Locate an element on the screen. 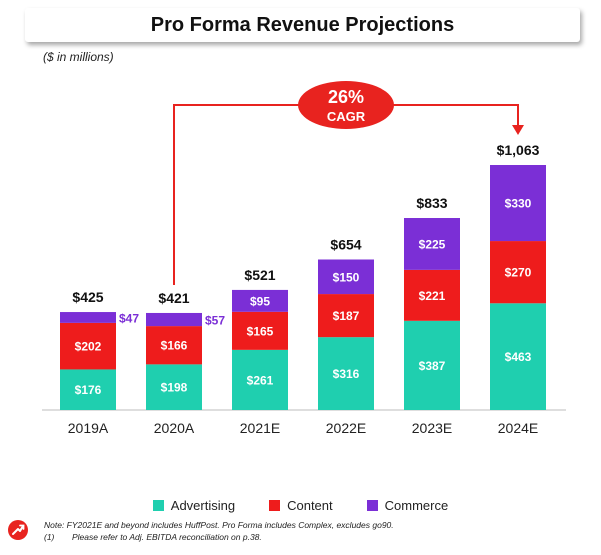 Image resolution: width=601 pixels, height=555 pixels. legend-item-content: Content is located at coordinates (301, 505).